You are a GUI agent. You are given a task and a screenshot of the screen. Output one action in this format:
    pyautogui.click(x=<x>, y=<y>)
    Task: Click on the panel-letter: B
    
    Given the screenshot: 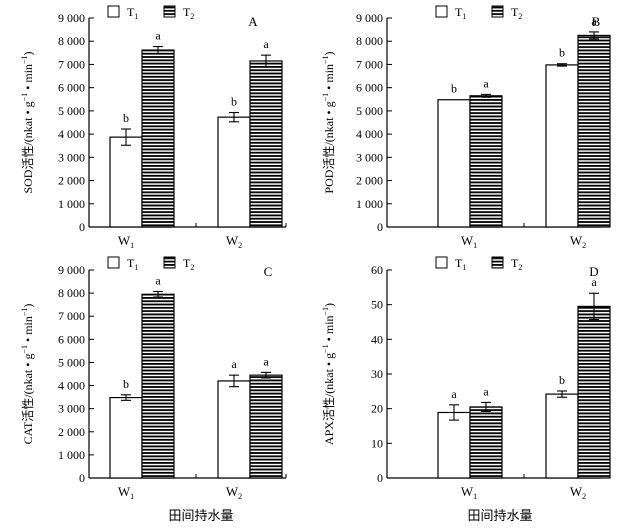 What is the action you would take?
    pyautogui.click(x=596, y=21)
    